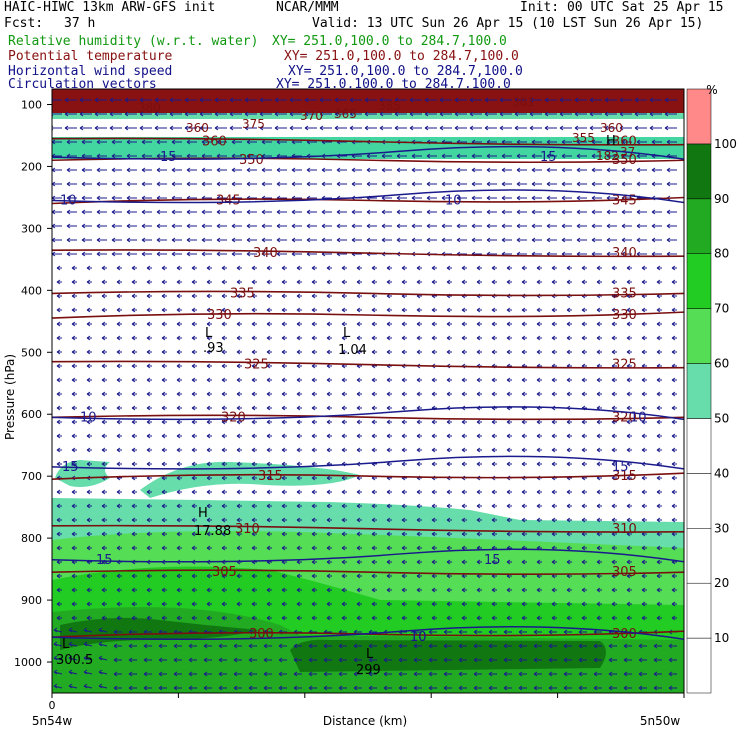 The height and width of the screenshot is (740, 740). I want to click on theta-label-top: 365, so click(345, 114).